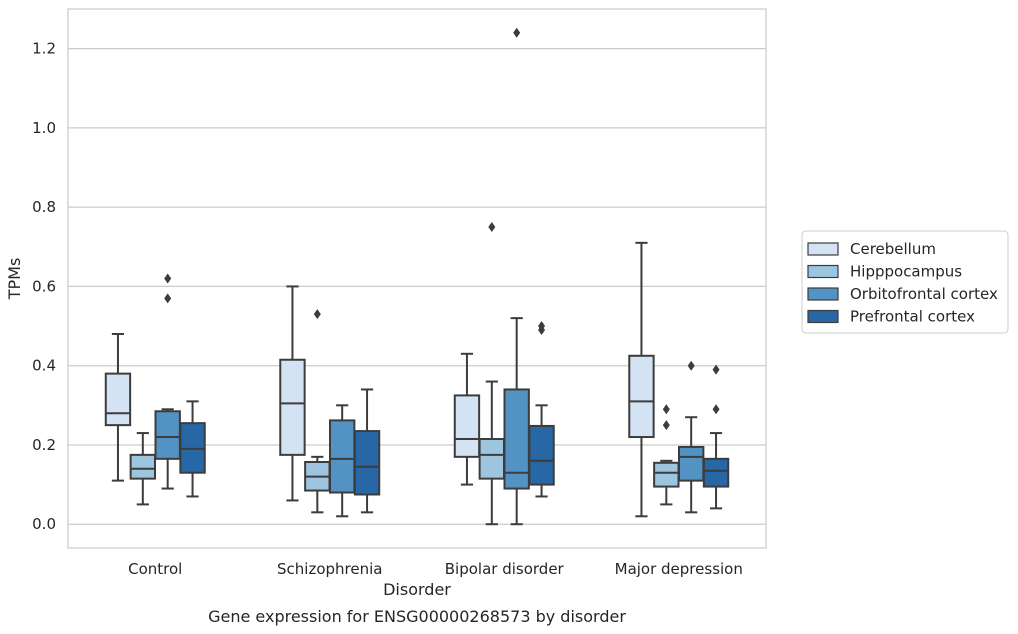 The height and width of the screenshot is (634, 1018). I want to click on x-axis-label: Disorder, so click(417, 589).